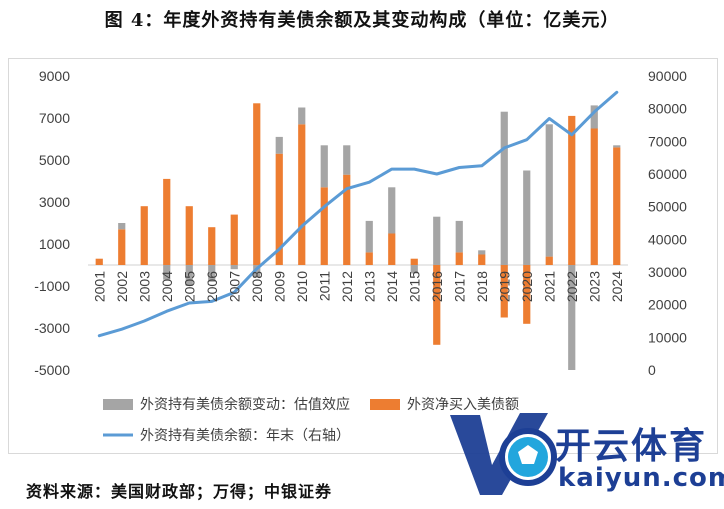 The height and width of the screenshot is (509, 724). Describe the element at coordinates (167, 286) in the screenshot. I see `x-tick-label: 2004` at that location.